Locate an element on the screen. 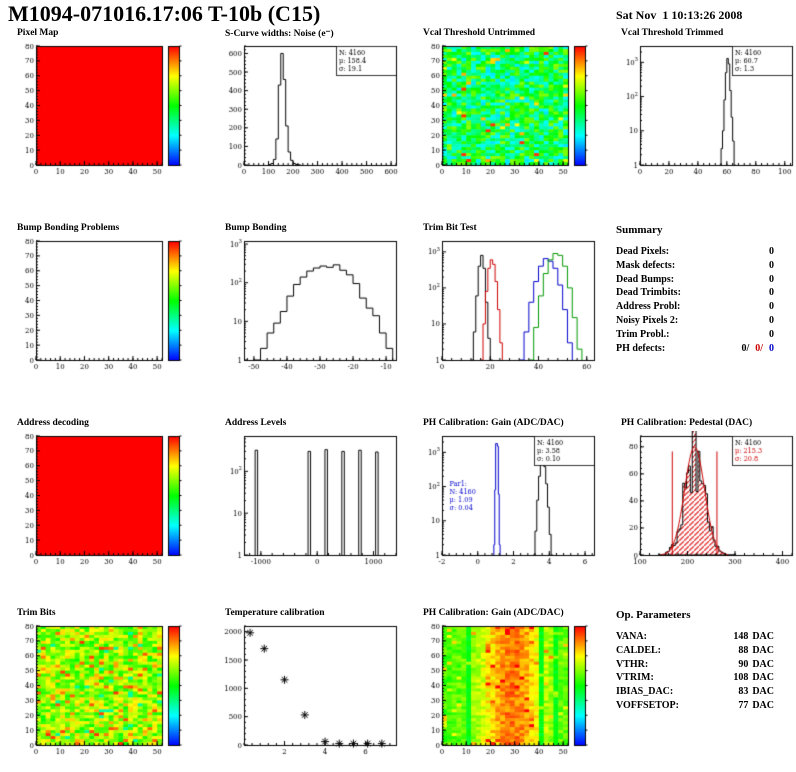  address-decoding-plot is located at coordinates (103, 501).